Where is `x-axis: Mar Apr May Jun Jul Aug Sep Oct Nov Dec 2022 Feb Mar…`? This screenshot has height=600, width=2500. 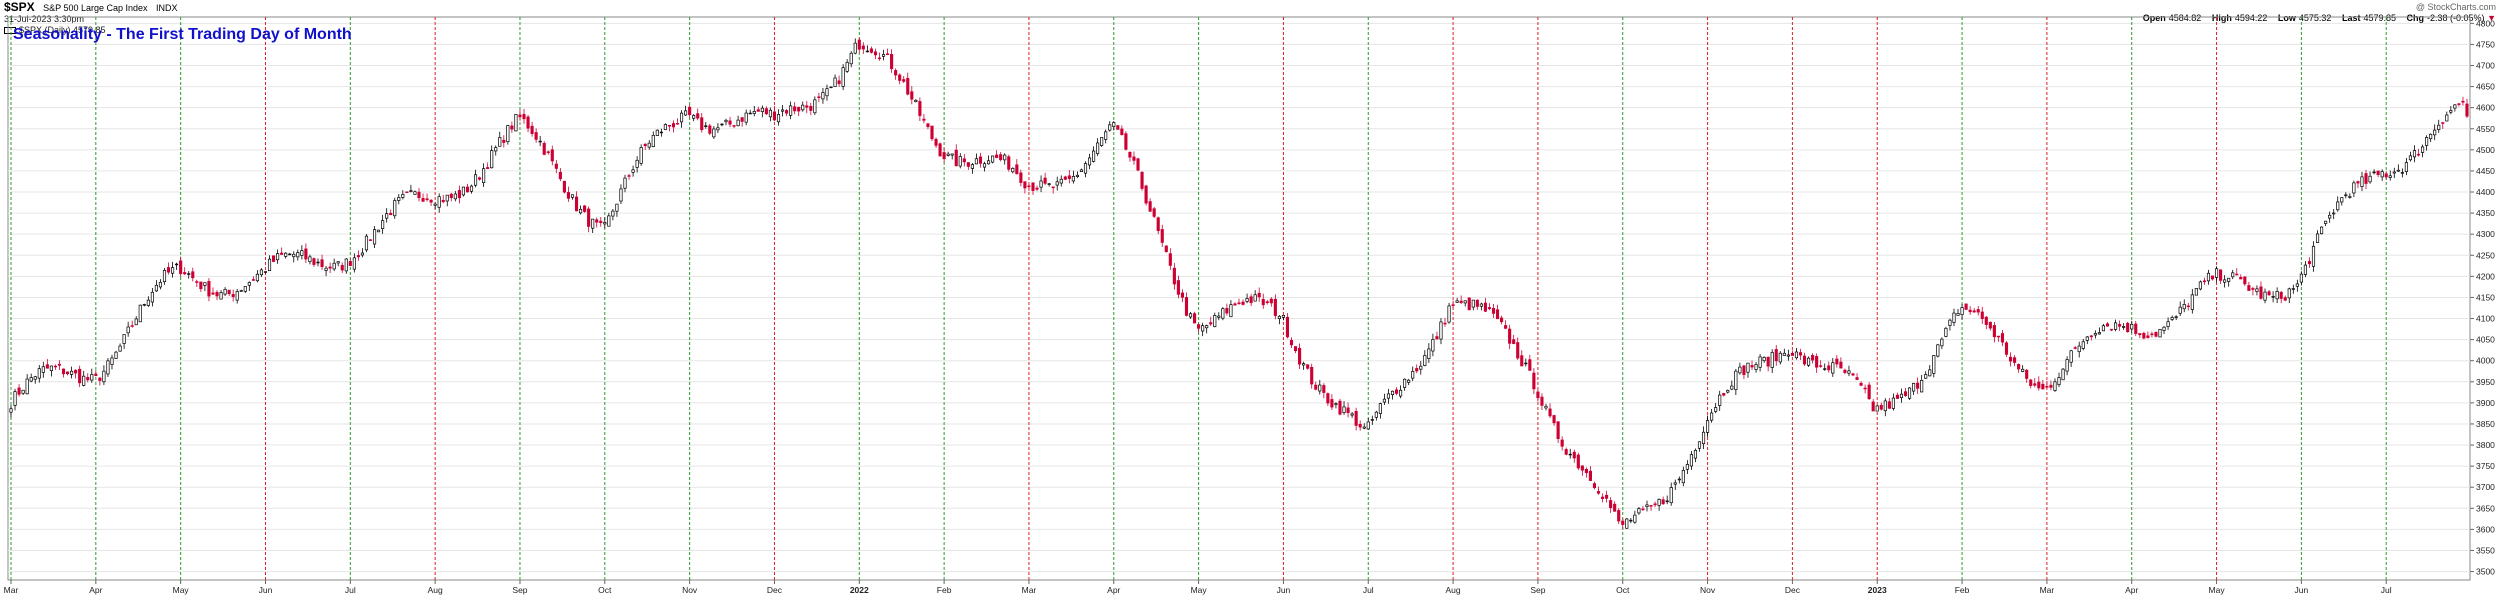 x-axis: Mar Apr May Jun Jul Aug Sep Oct Nov Dec 2022 Feb Mar… is located at coordinates (1198, 587).